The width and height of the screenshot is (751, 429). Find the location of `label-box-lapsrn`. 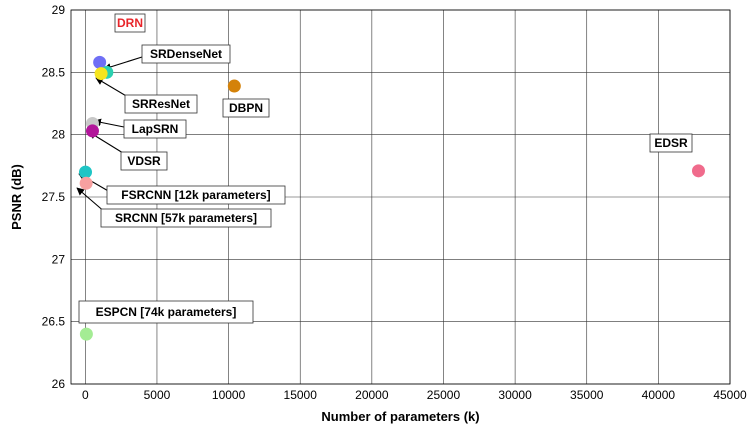

label-box-lapsrn is located at coordinates (155, 129).